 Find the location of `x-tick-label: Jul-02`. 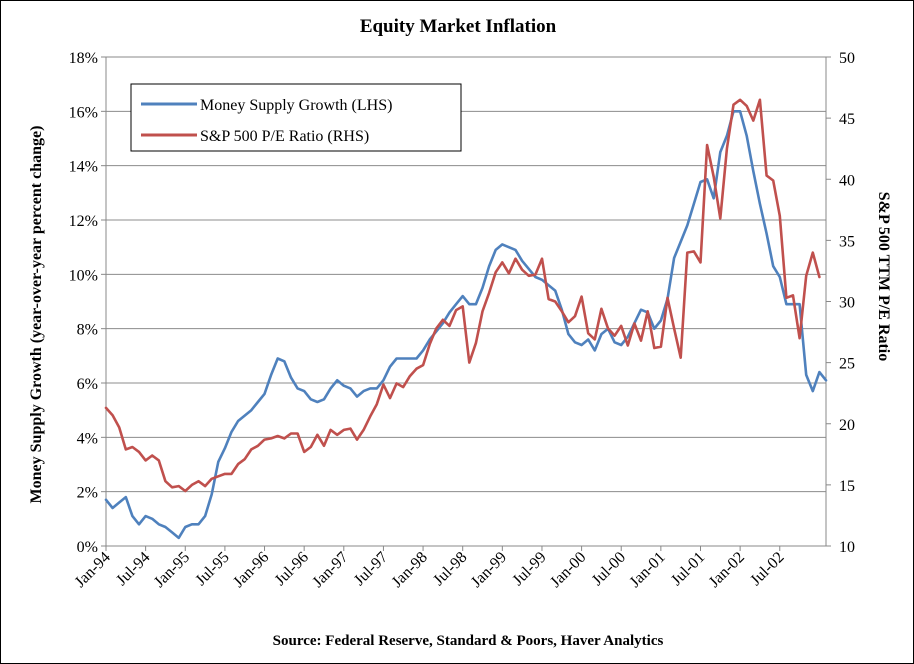

x-tick-label: Jul-02 is located at coordinates (767, 569).